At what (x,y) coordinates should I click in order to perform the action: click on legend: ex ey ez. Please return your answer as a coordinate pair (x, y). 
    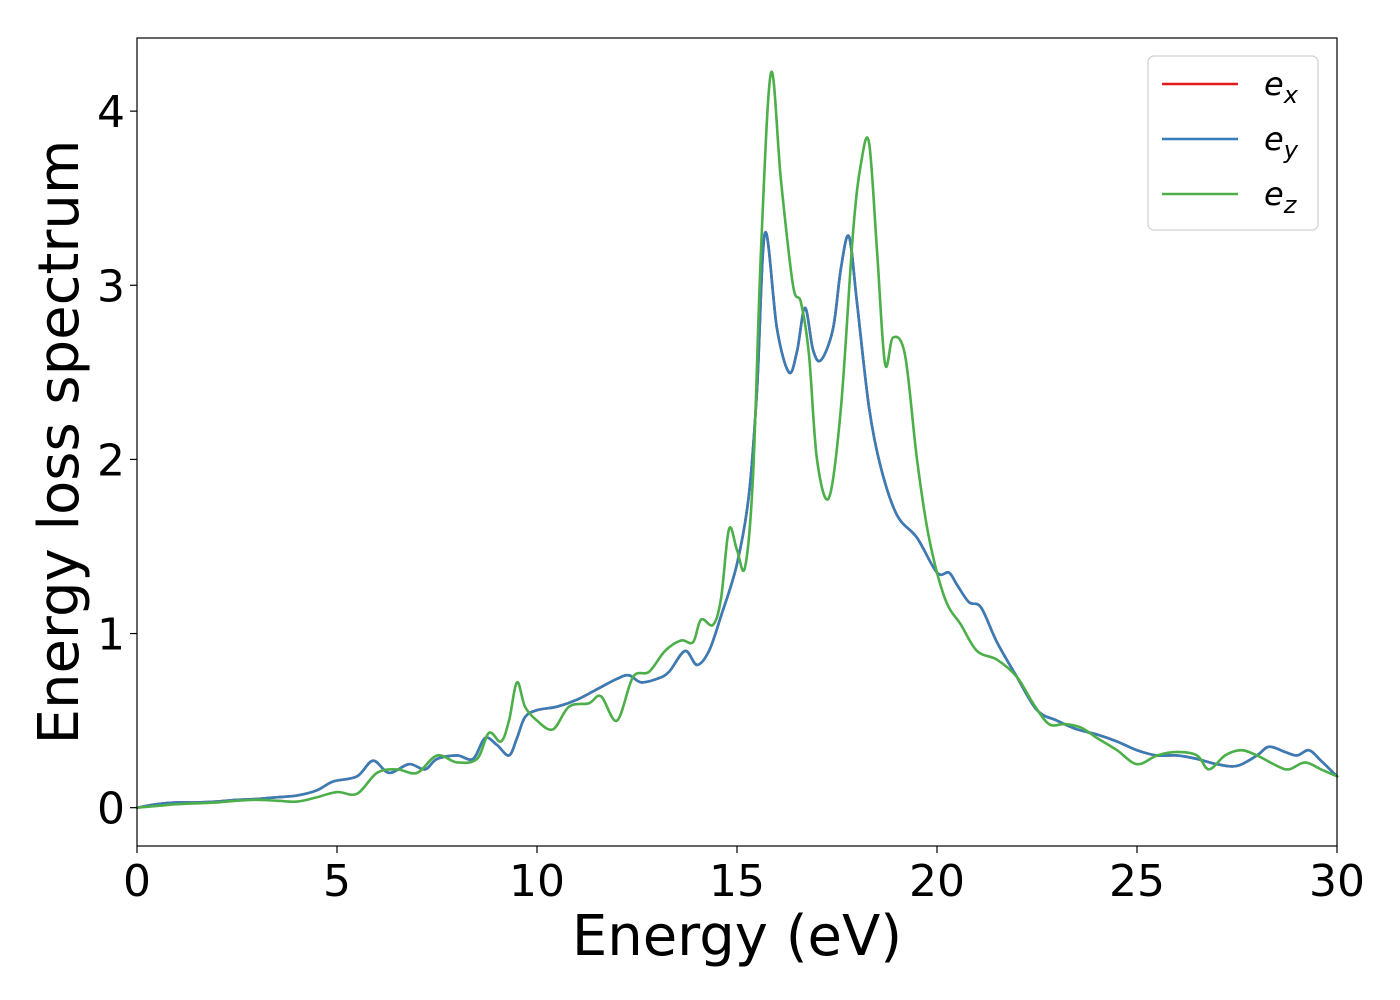
    Looking at the image, I should click on (1233, 143).